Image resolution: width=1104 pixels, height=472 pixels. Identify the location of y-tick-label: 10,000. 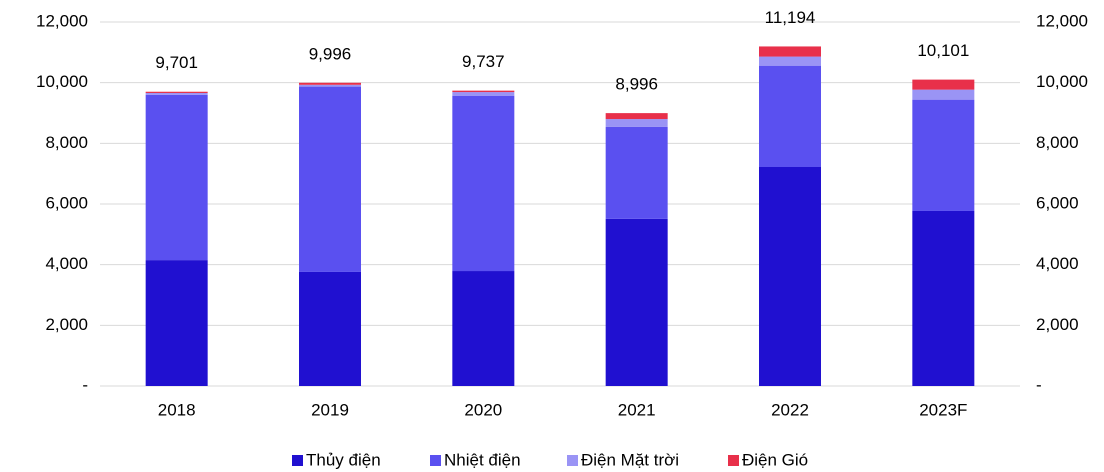
(62, 81).